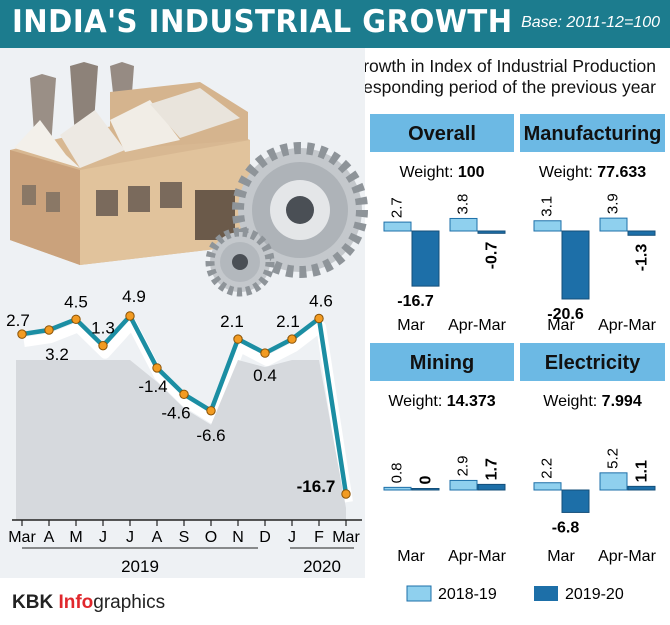 The height and width of the screenshot is (625, 670). What do you see at coordinates (492, 469) in the screenshot?
I see `bar-label-2019-20-1: 1.7` at bounding box center [492, 469].